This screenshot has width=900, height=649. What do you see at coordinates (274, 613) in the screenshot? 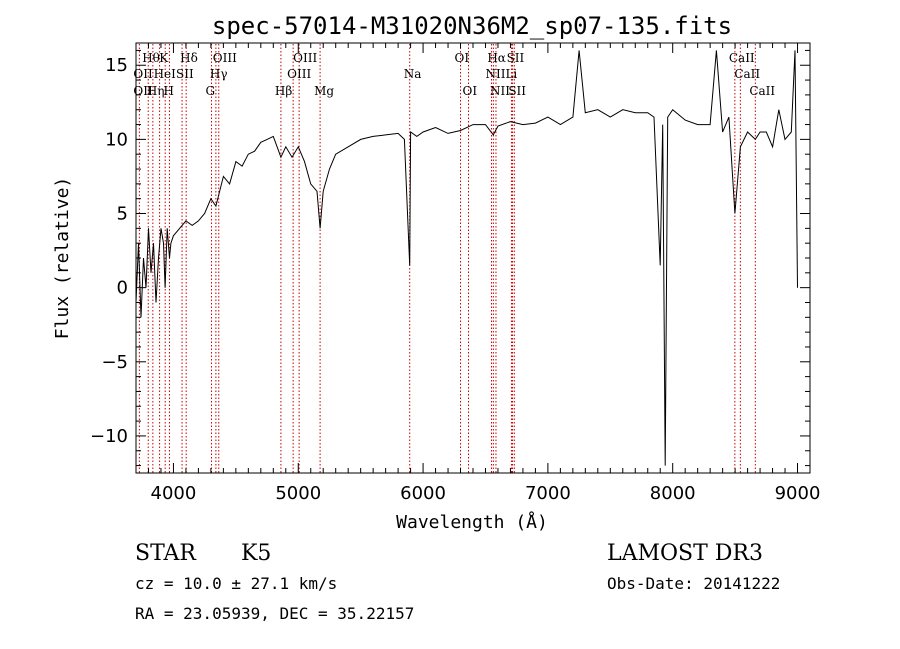
I see `coordinates: RA = 23.05939, DEC = 35.22157` at bounding box center [274, 613].